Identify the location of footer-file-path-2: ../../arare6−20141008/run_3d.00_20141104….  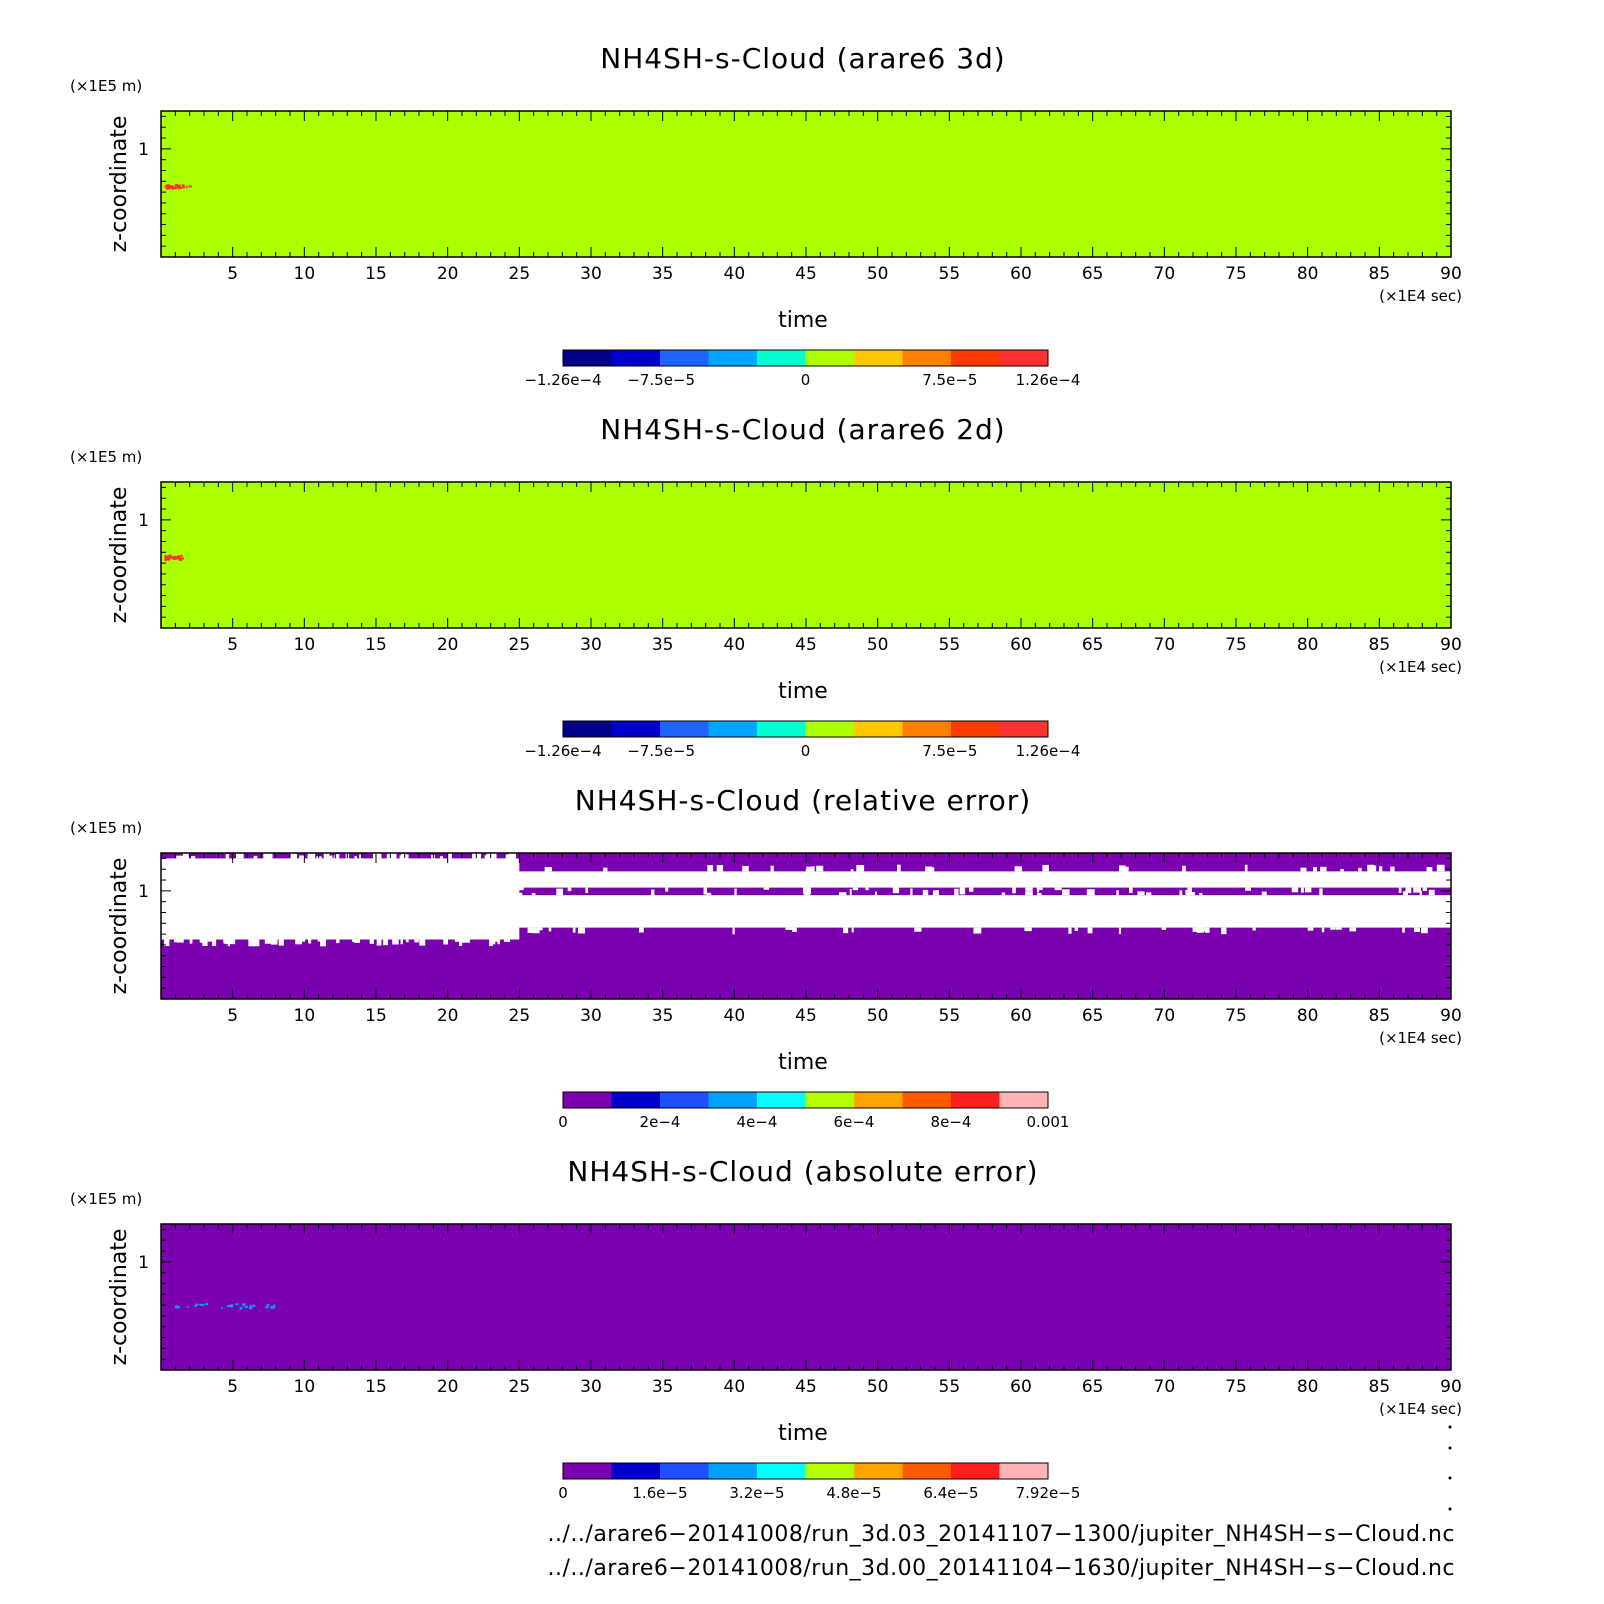
(1001, 1568).